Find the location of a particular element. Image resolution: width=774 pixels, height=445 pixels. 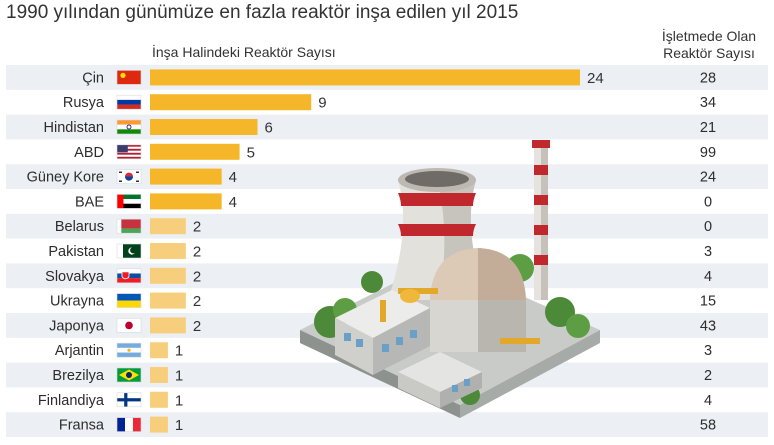

country-label: Japonya is located at coordinates (77, 326).